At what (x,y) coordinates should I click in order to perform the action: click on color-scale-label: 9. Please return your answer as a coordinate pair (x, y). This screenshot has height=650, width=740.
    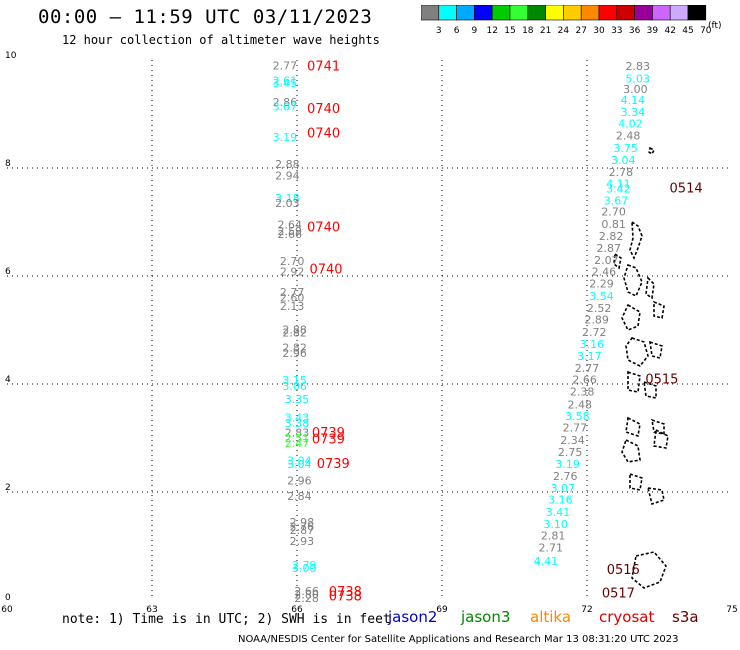
    Looking at the image, I should click on (475, 31).